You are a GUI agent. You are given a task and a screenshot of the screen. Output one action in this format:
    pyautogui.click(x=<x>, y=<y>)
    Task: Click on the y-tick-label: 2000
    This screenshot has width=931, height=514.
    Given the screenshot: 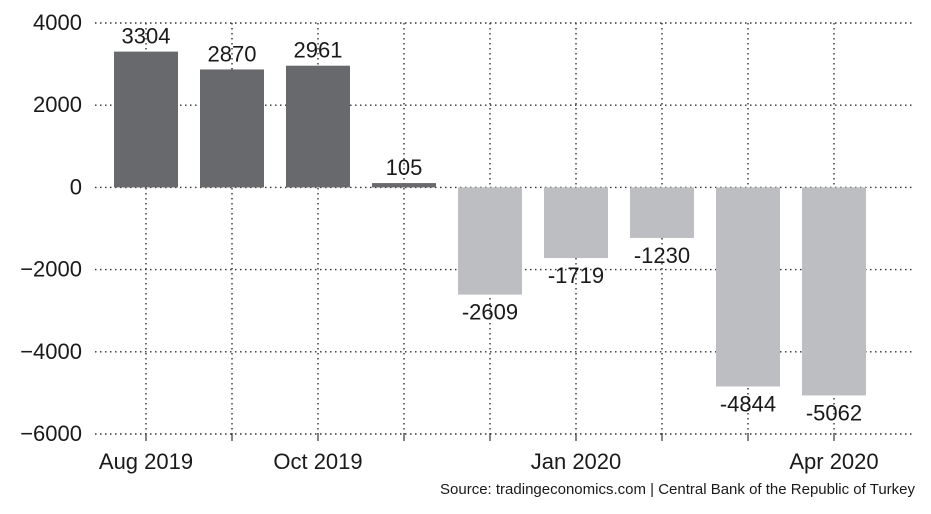 What is the action you would take?
    pyautogui.click(x=57, y=104)
    